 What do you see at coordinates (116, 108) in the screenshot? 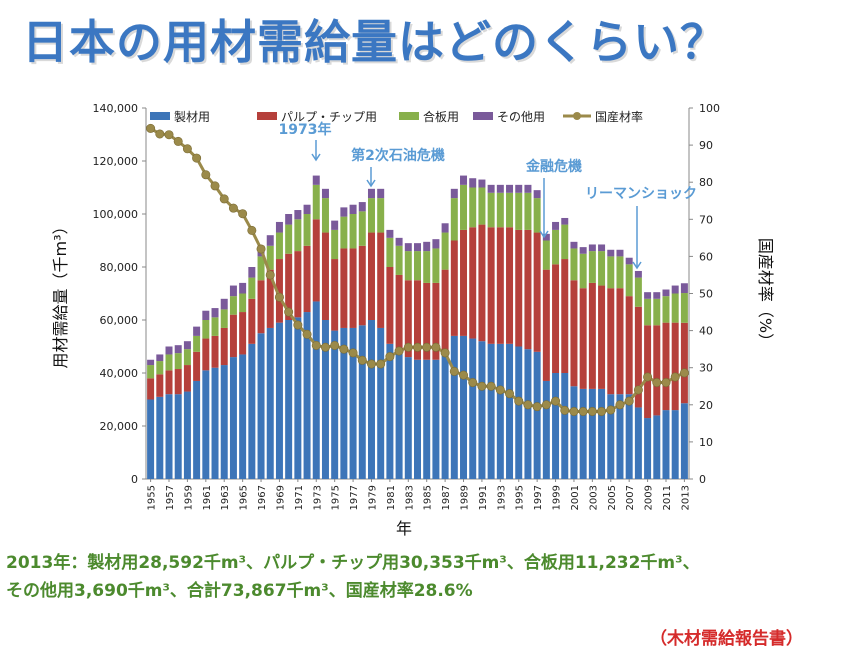
I see `y-tick-label: 140,000` at bounding box center [116, 108].